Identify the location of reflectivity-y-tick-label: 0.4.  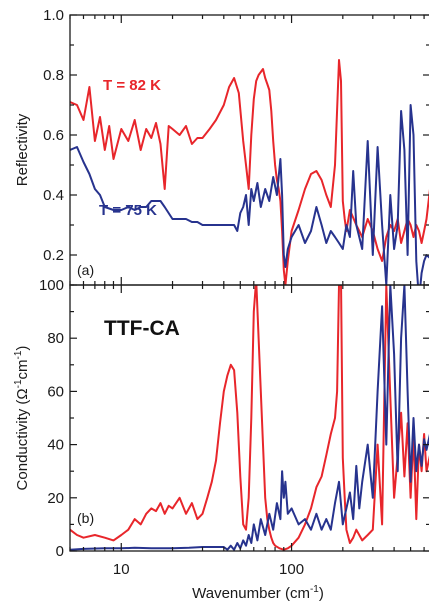
(53, 195).